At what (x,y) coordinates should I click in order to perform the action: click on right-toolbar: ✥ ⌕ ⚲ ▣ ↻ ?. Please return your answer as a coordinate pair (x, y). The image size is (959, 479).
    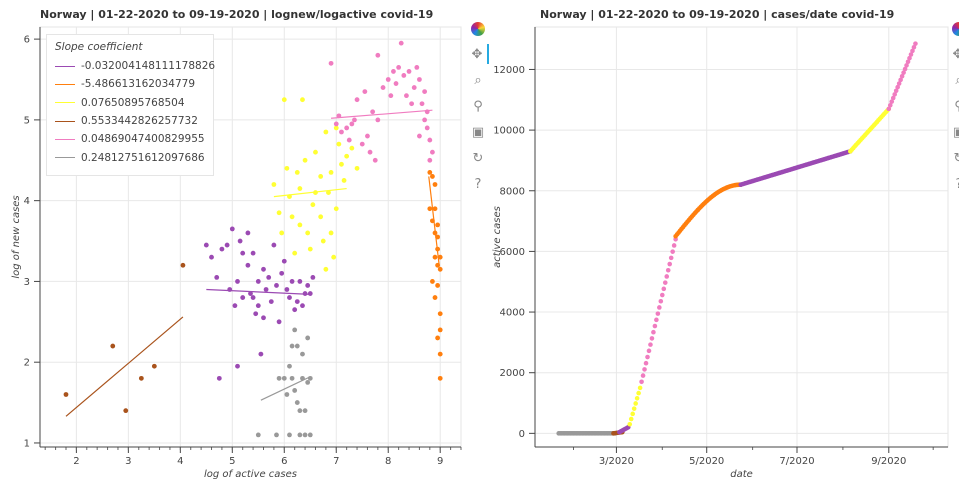
    Looking at the image, I should click on (953, 111).